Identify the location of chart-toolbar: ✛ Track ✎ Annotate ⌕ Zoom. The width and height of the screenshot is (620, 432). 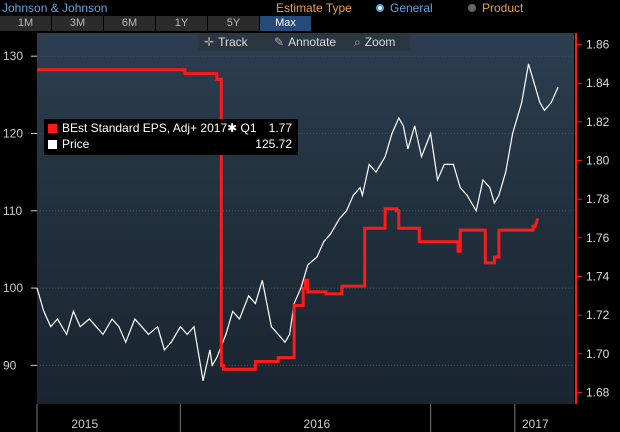
(304, 42).